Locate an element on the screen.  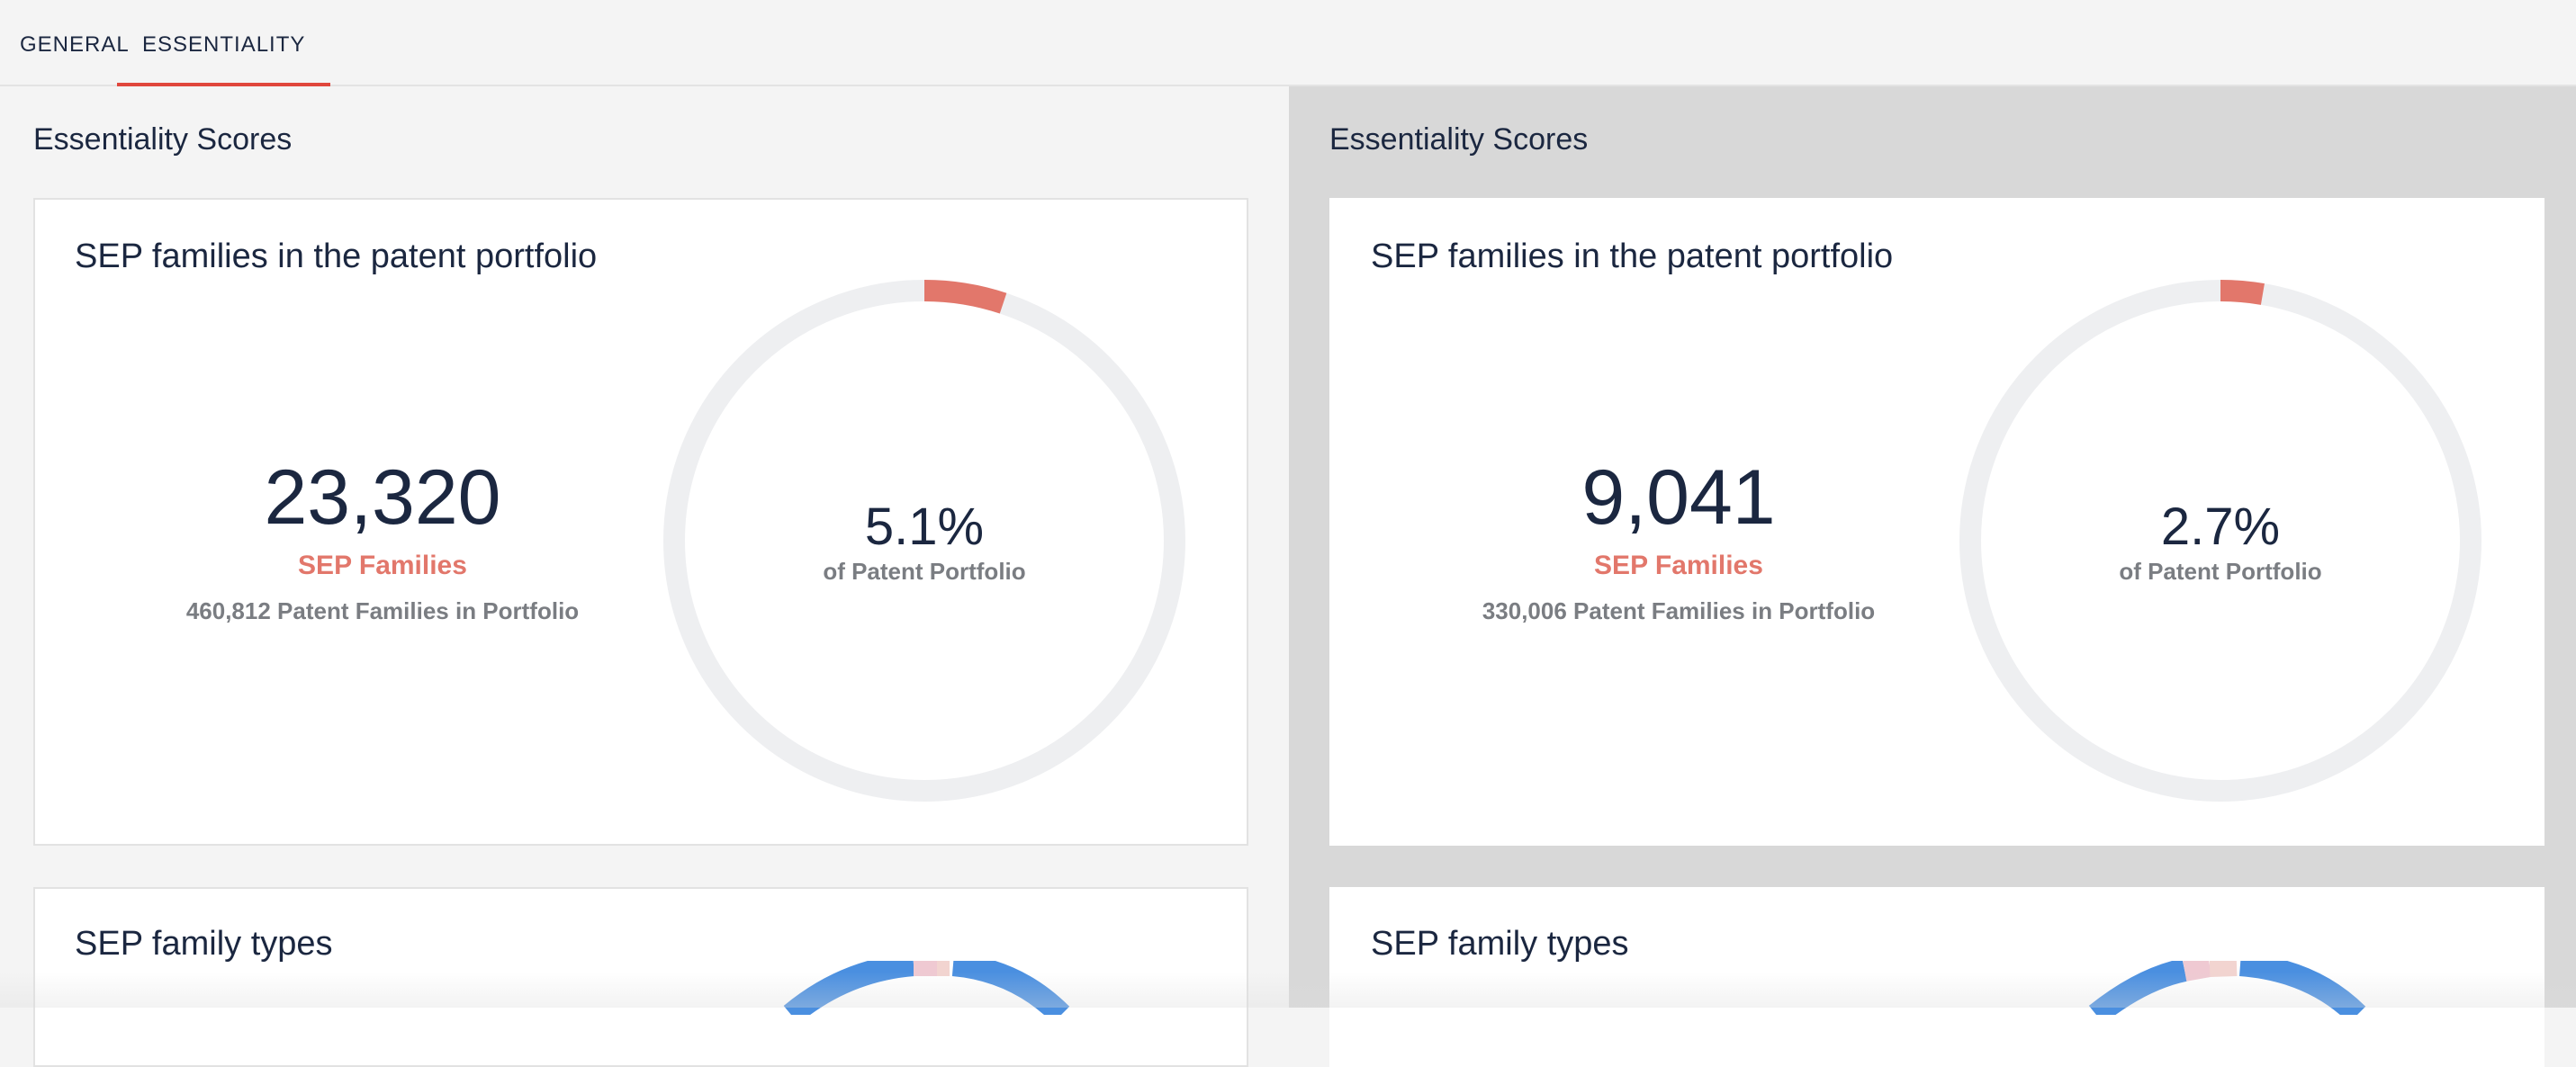
tab-general: GENERAL is located at coordinates (75, 44).